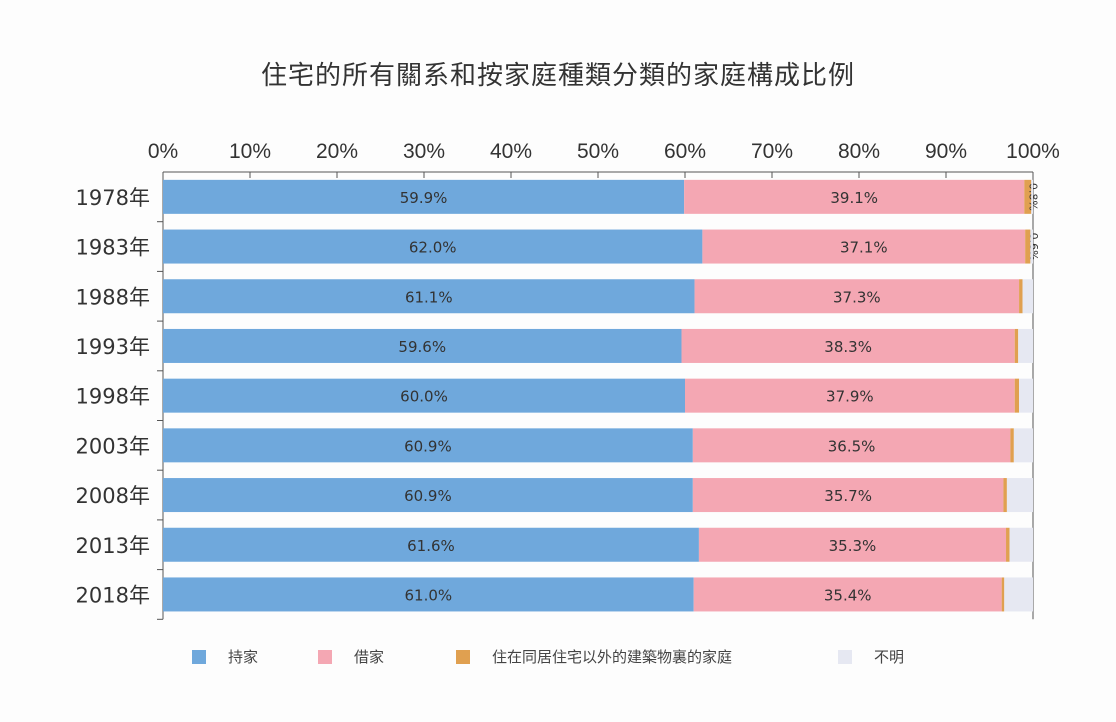 The height and width of the screenshot is (722, 1116). What do you see at coordinates (369, 657) in the screenshot?
I see `legend-label: 借家` at bounding box center [369, 657].